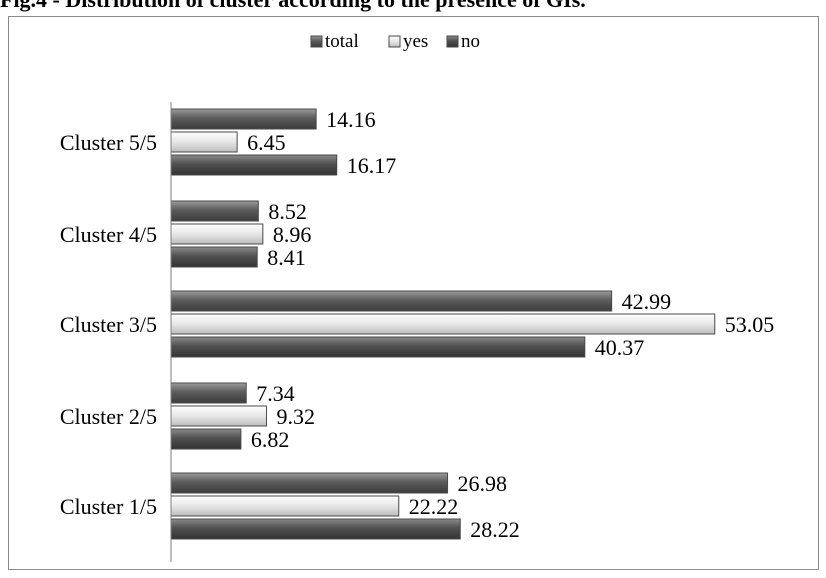 Image resolution: width=826 pixels, height=578 pixels. What do you see at coordinates (316, 41) in the screenshot?
I see `legend-swatch-total` at bounding box center [316, 41].